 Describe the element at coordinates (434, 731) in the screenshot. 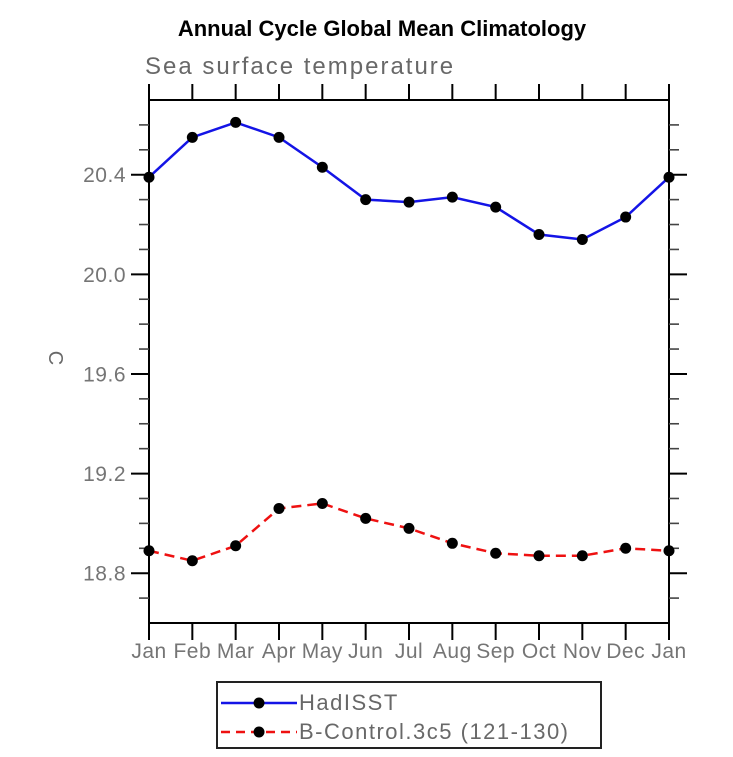

I see `legend-label-b-control: B-Control.3c5 (121-130)` at that location.